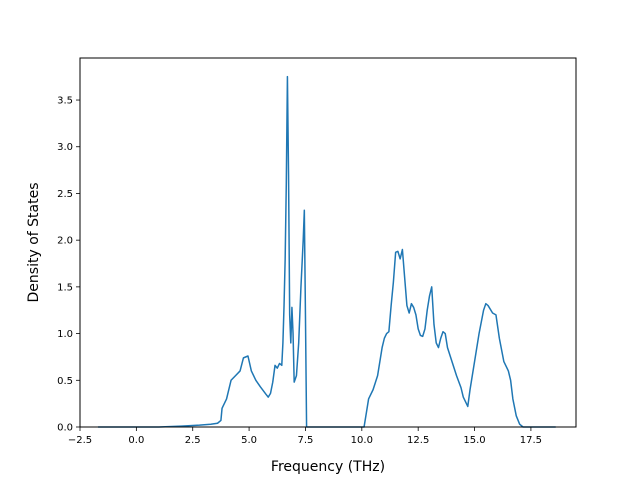 The height and width of the screenshot is (480, 640). What do you see at coordinates (65, 381) in the screenshot?
I see `y-tick-label: 0.5` at bounding box center [65, 381].